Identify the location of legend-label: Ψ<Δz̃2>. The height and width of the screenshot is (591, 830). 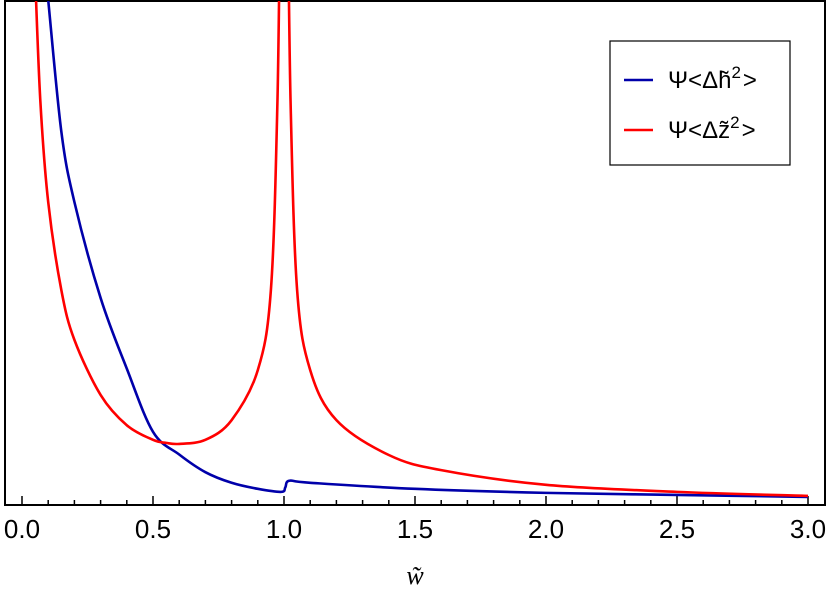
(712, 128).